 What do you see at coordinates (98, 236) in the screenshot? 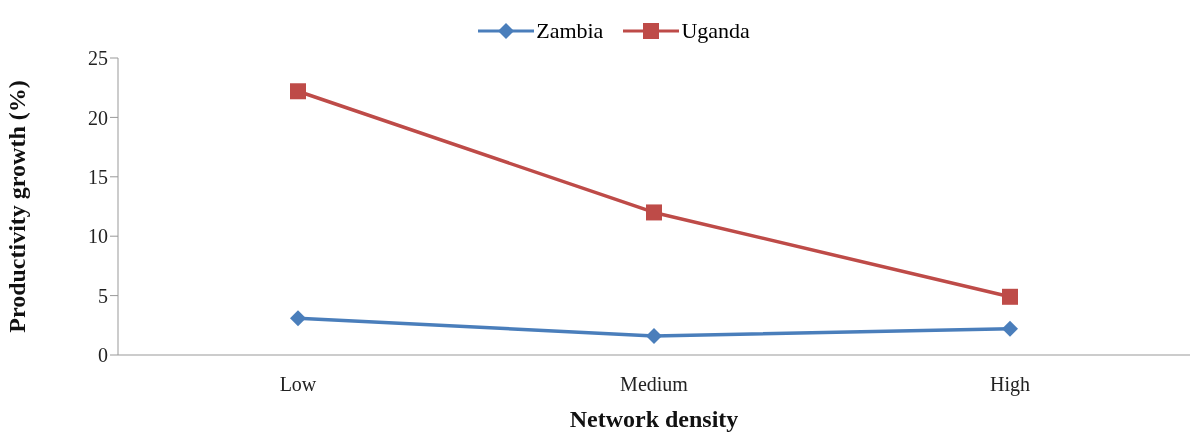
I see `y-tick-label: 10` at bounding box center [98, 236].